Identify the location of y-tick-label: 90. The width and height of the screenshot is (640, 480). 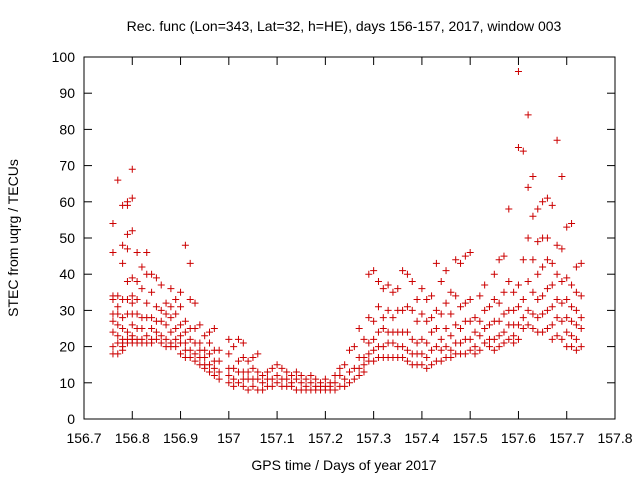
(67, 93).